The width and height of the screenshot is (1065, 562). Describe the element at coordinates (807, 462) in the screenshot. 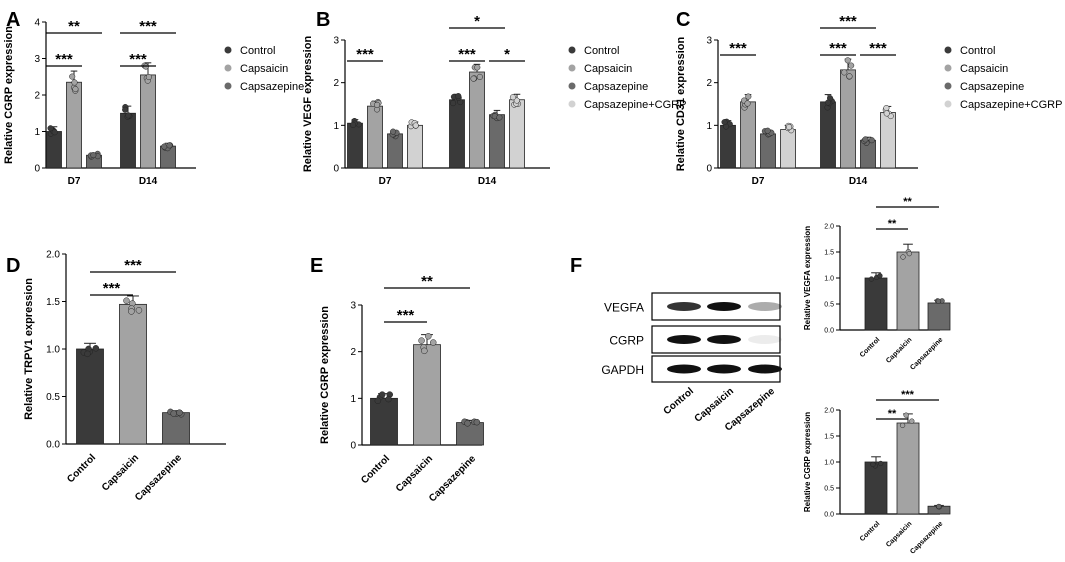

I see `y-axis-title: Relative CGRP expression` at that location.